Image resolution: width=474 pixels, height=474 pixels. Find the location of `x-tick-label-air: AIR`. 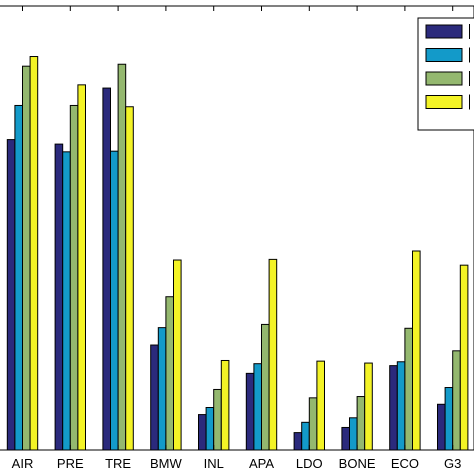

x-tick-label-air: AIR is located at coordinates (23, 463).